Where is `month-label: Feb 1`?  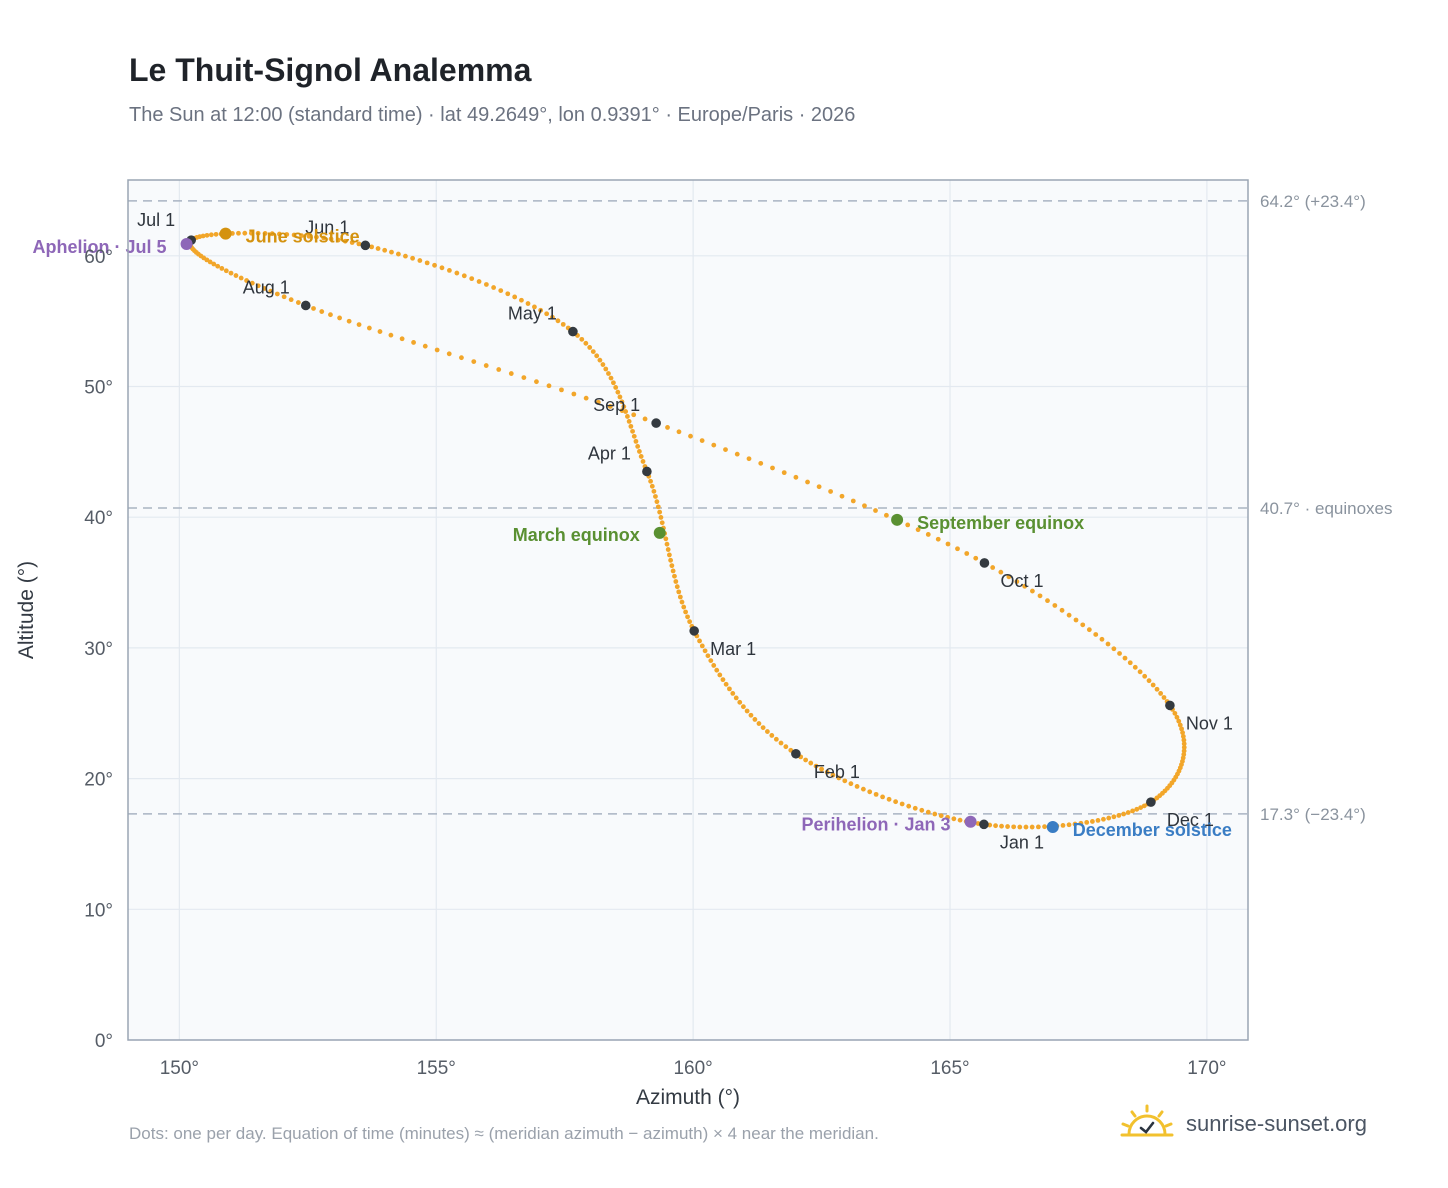 month-label: Feb 1 is located at coordinates (837, 772).